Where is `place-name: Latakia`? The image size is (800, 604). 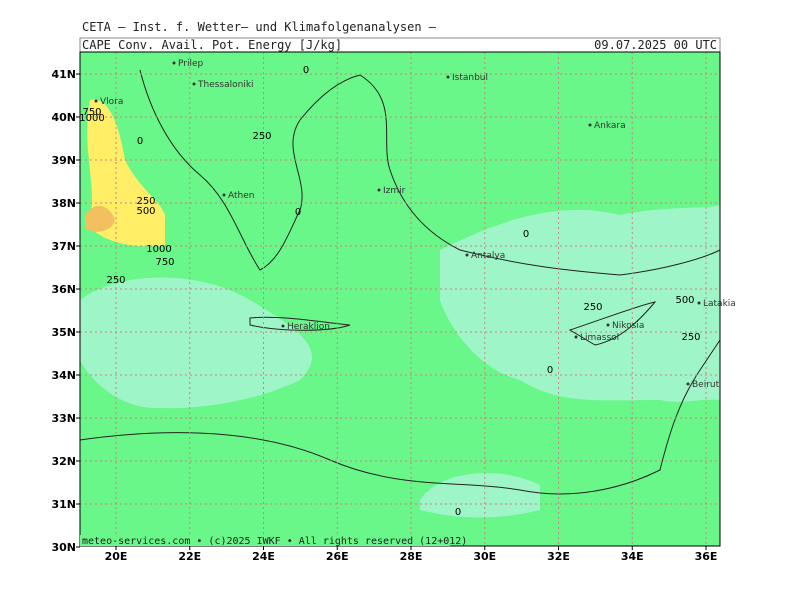
place-name: Latakia is located at coordinates (719, 304).